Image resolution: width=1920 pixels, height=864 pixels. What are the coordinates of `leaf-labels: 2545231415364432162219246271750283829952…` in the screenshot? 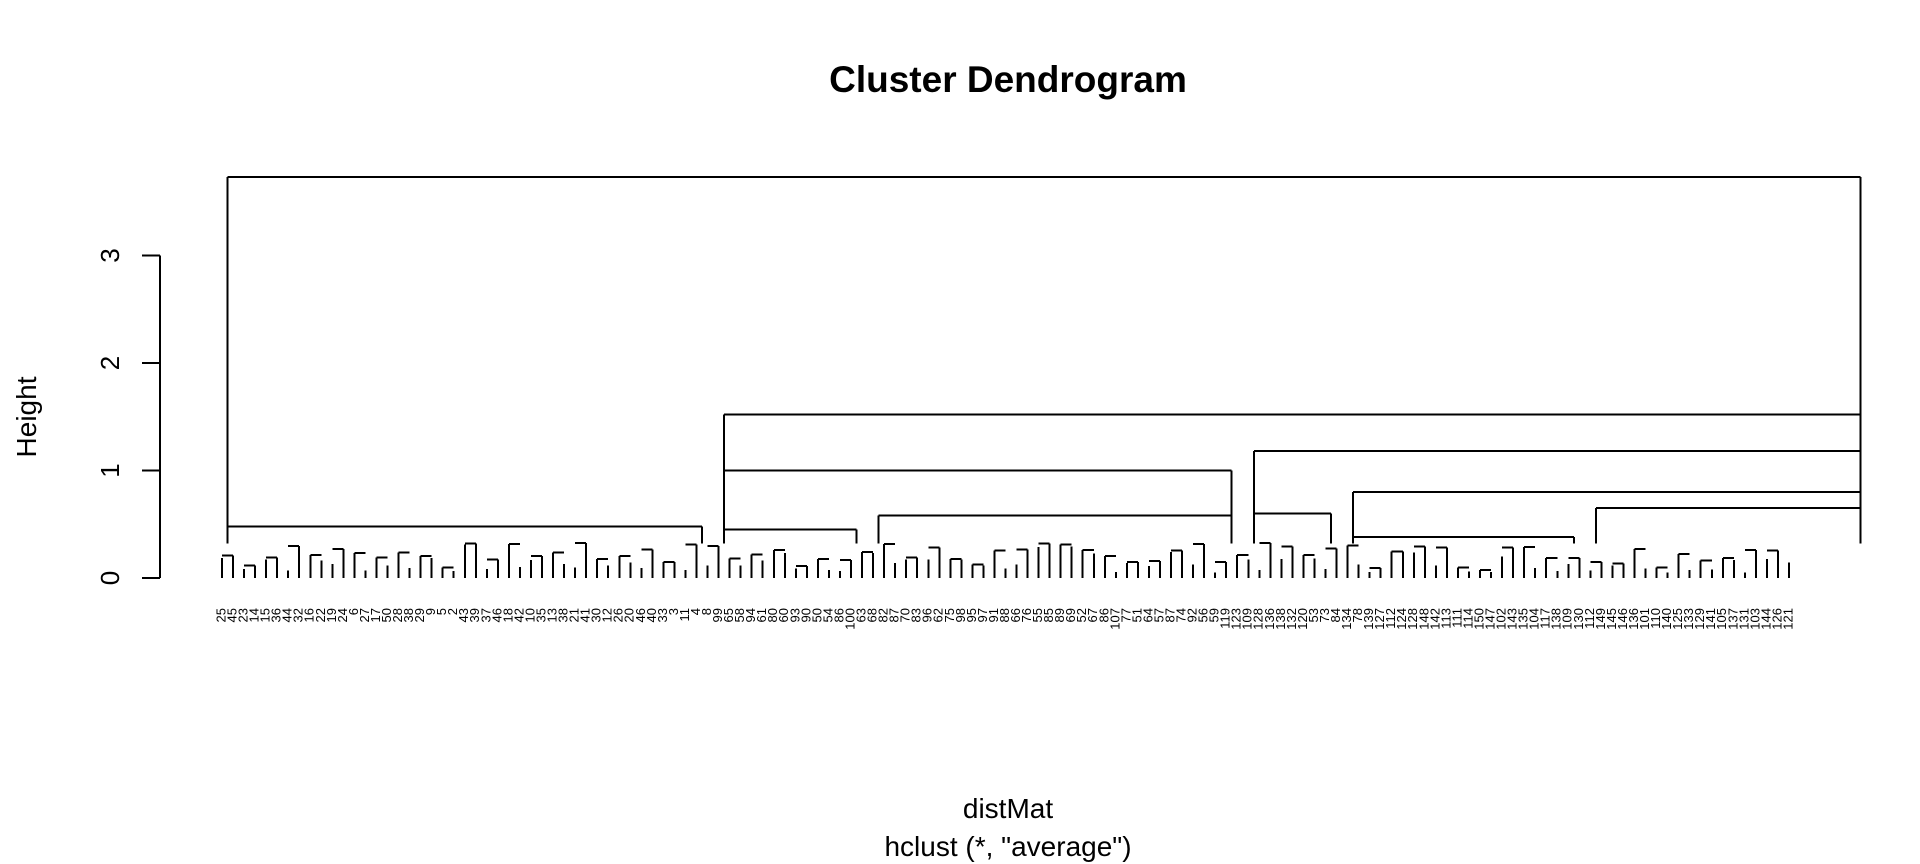 It's located at (1004, 619).